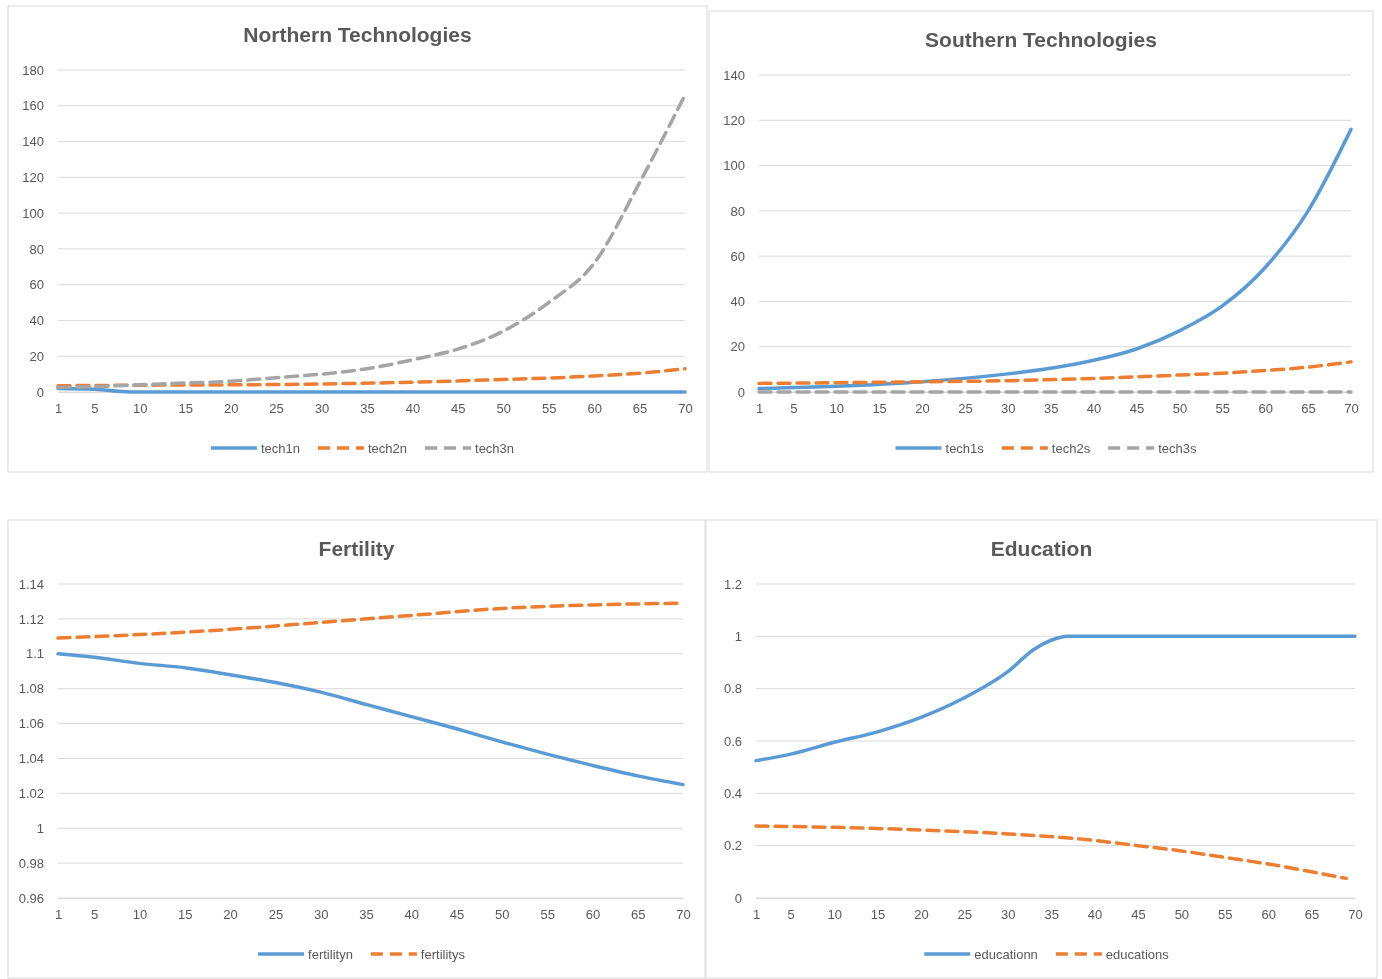 Image resolution: width=1382 pixels, height=979 pixels. What do you see at coordinates (31, 793) in the screenshot?
I see `y-tick-label: 1.02` at bounding box center [31, 793].